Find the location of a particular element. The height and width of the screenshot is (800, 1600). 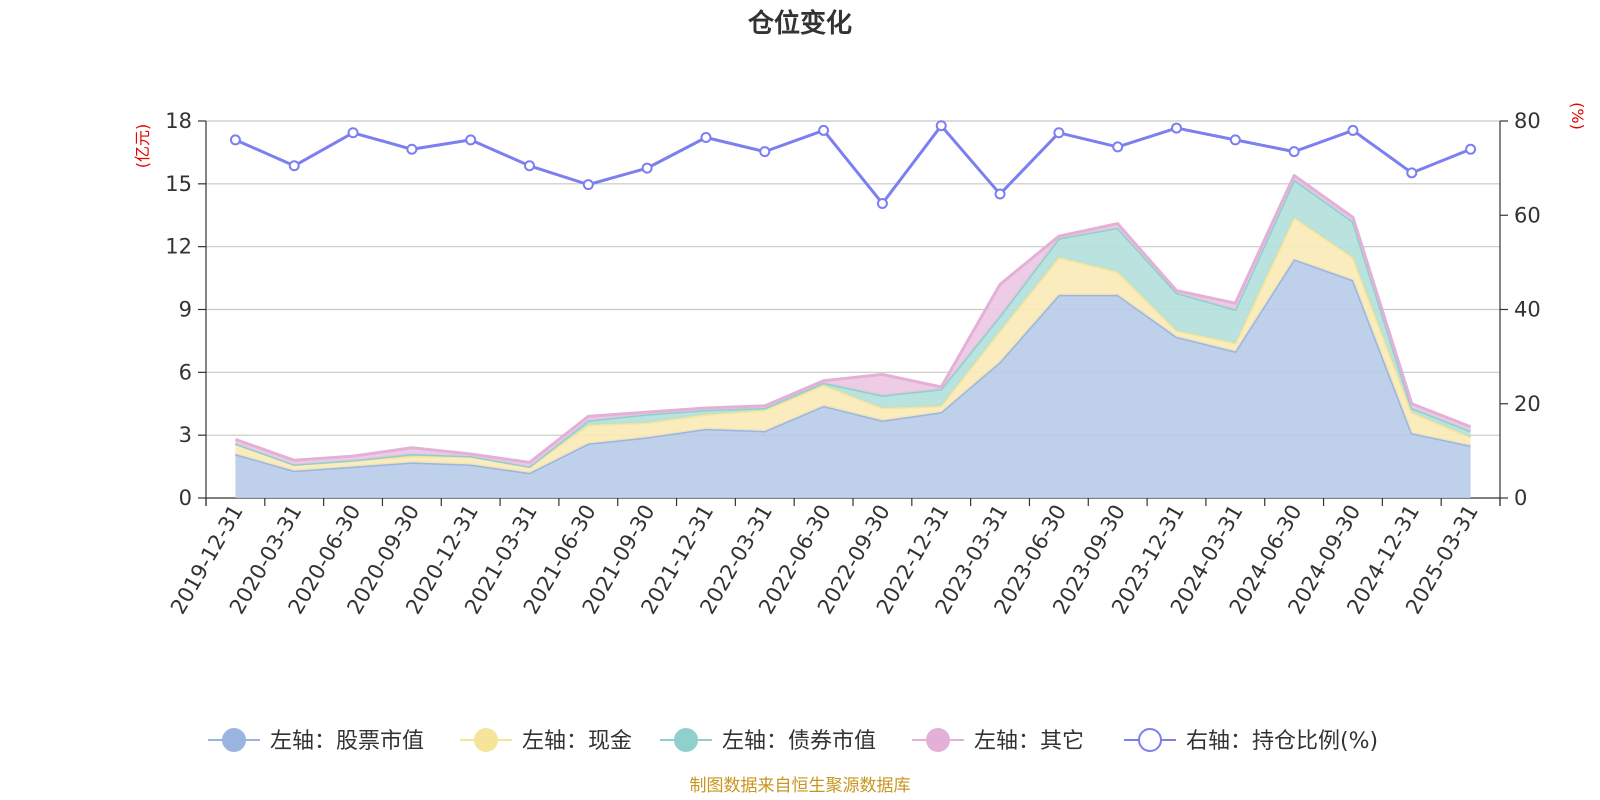

legend-label-1: 左轴：现金 is located at coordinates (577, 741).